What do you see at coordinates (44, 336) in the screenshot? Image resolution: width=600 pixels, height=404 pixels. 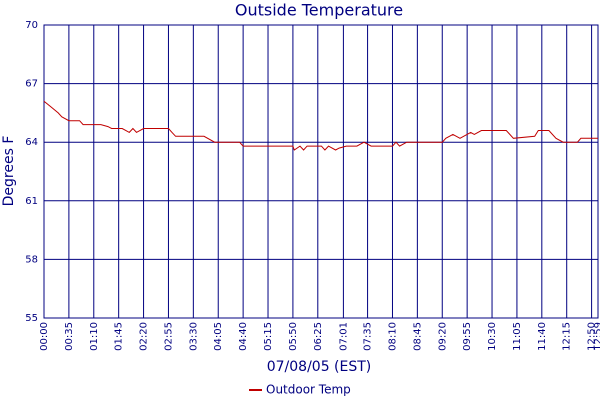 I see `x-tick-label: 00:00` at bounding box center [44, 336].